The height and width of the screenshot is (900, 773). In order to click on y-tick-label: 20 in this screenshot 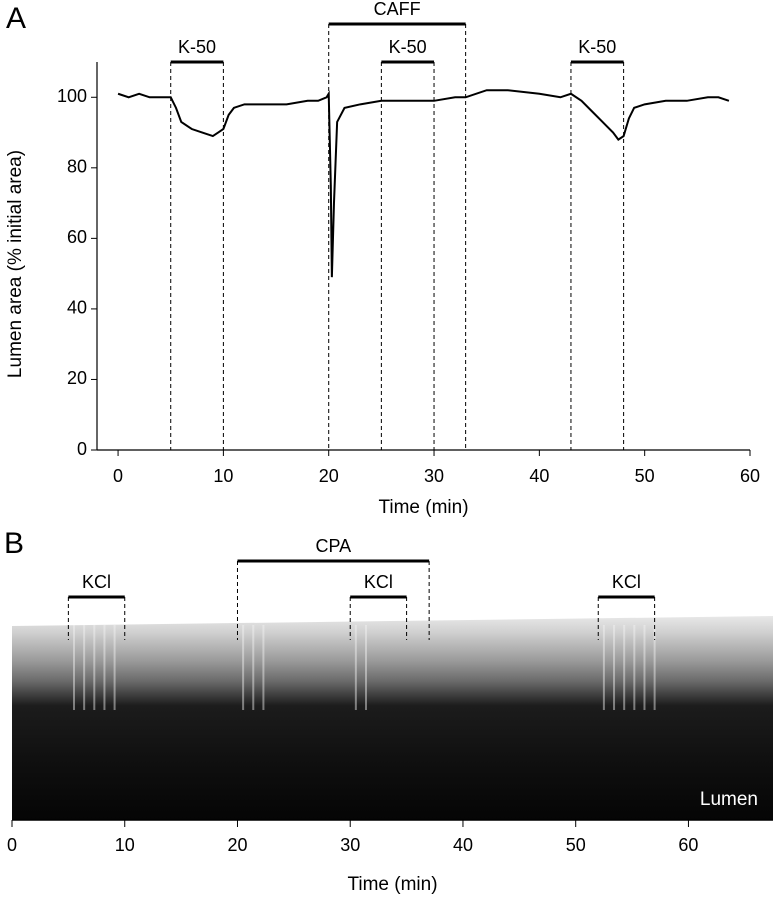, I will do `click(77, 378)`.